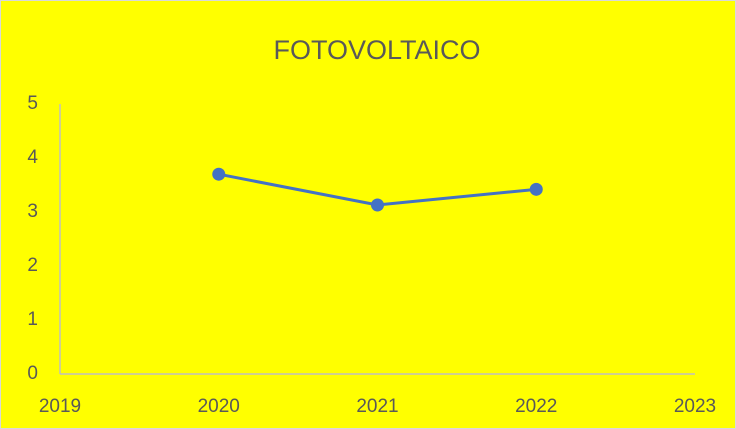 The height and width of the screenshot is (429, 736). I want to click on x-tick-label: 2023, so click(695, 406).